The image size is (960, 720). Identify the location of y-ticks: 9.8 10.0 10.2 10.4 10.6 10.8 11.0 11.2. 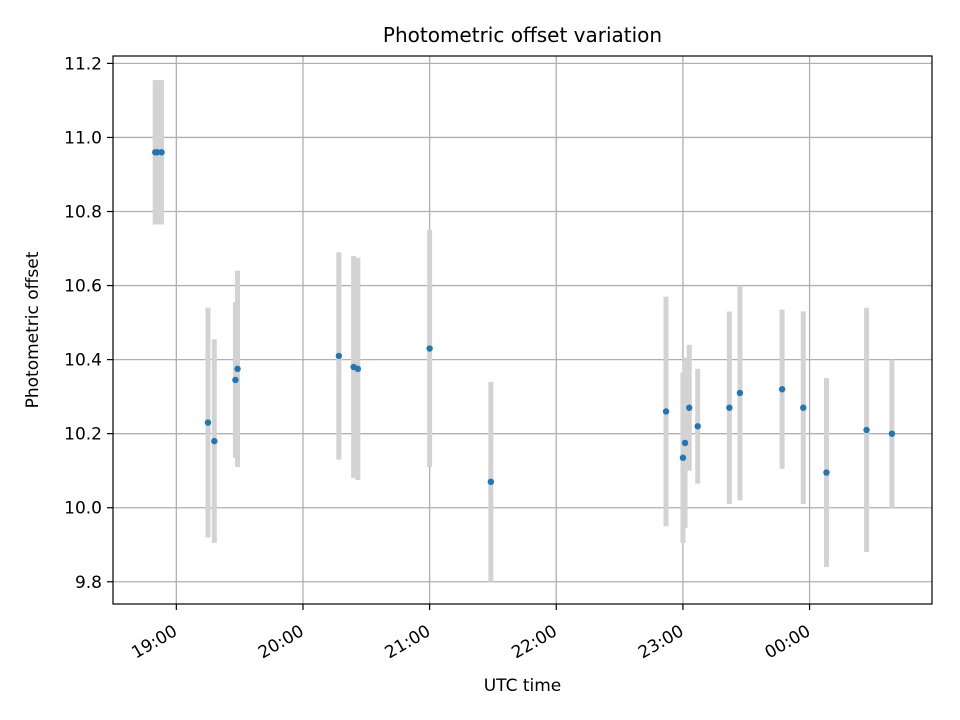
(88, 323).